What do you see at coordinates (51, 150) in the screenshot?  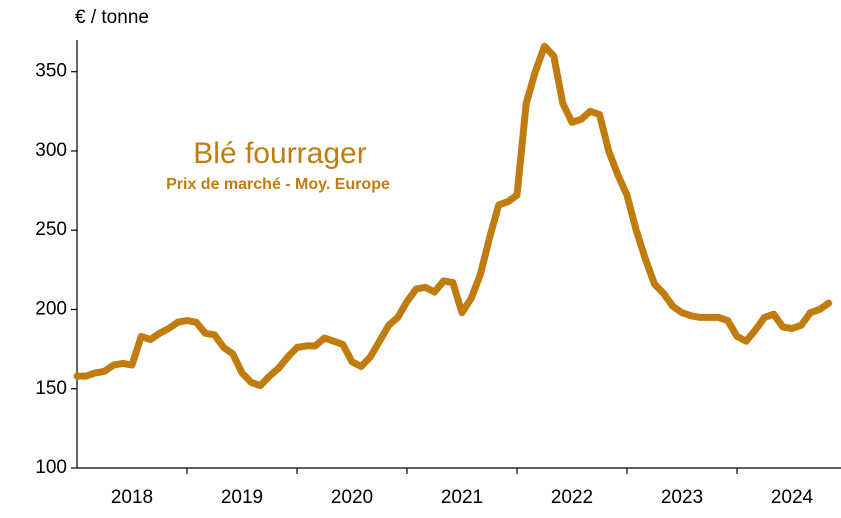 I see `y-tick-label: 300` at bounding box center [51, 150].